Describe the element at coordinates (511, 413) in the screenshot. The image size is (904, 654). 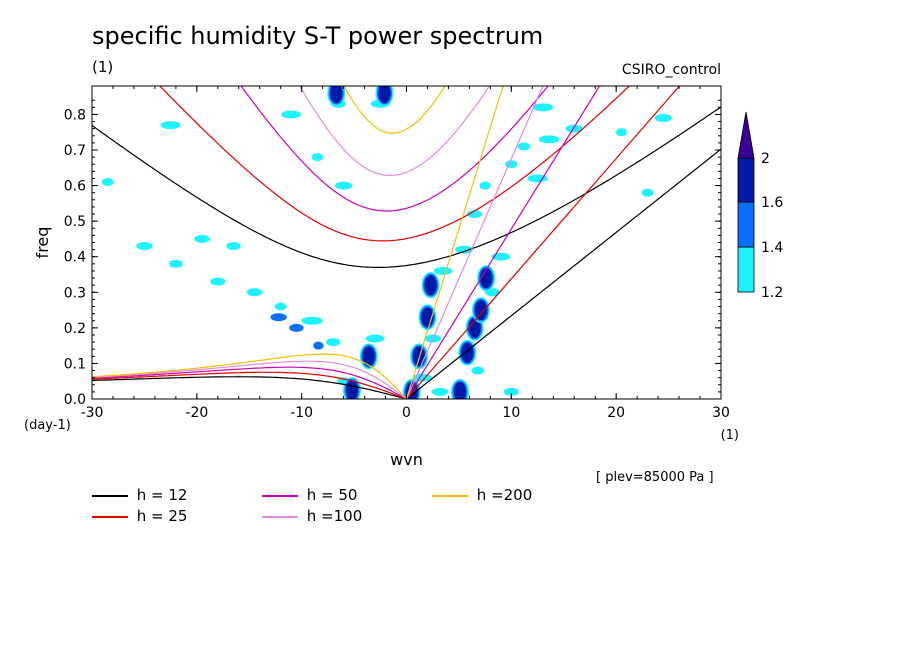
I see `x-tick-label: 10` at that location.